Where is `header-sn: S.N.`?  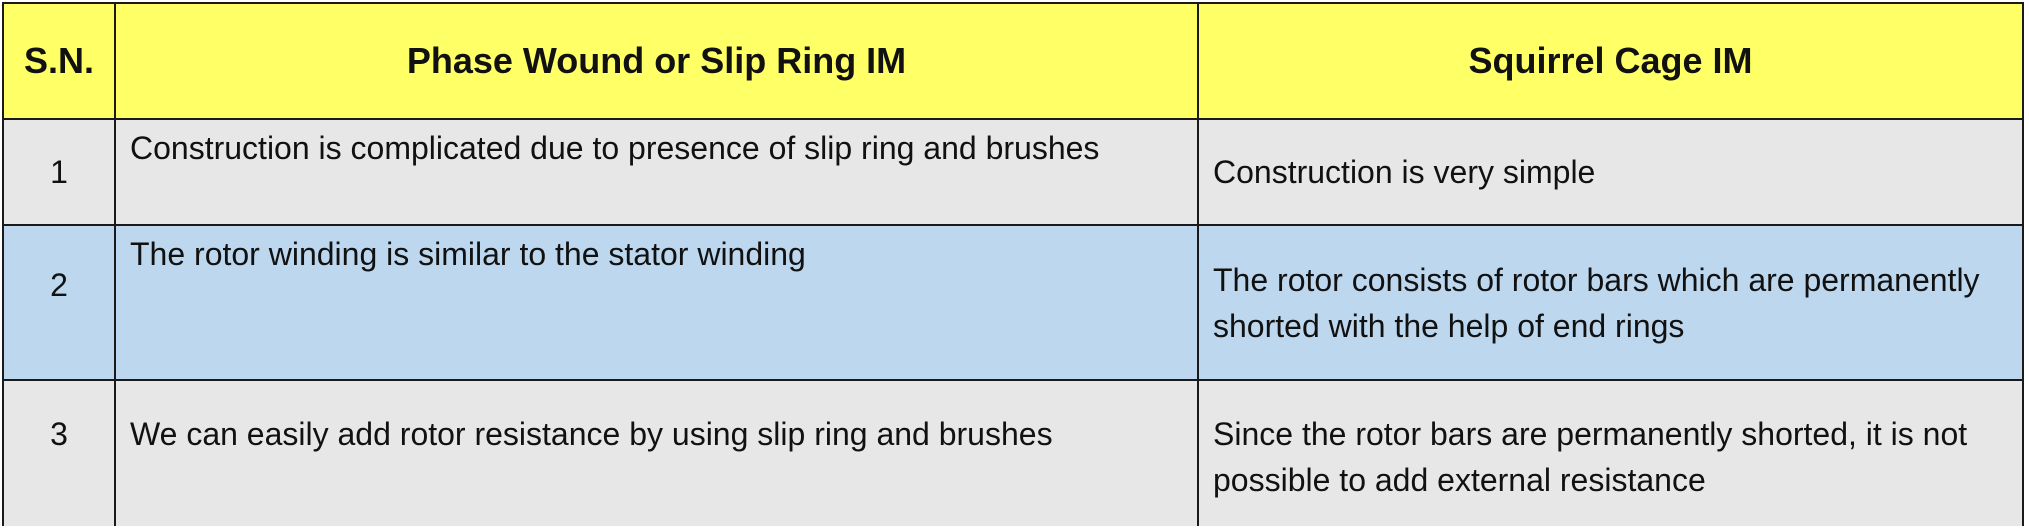 header-sn: S.N. is located at coordinates (58, 60).